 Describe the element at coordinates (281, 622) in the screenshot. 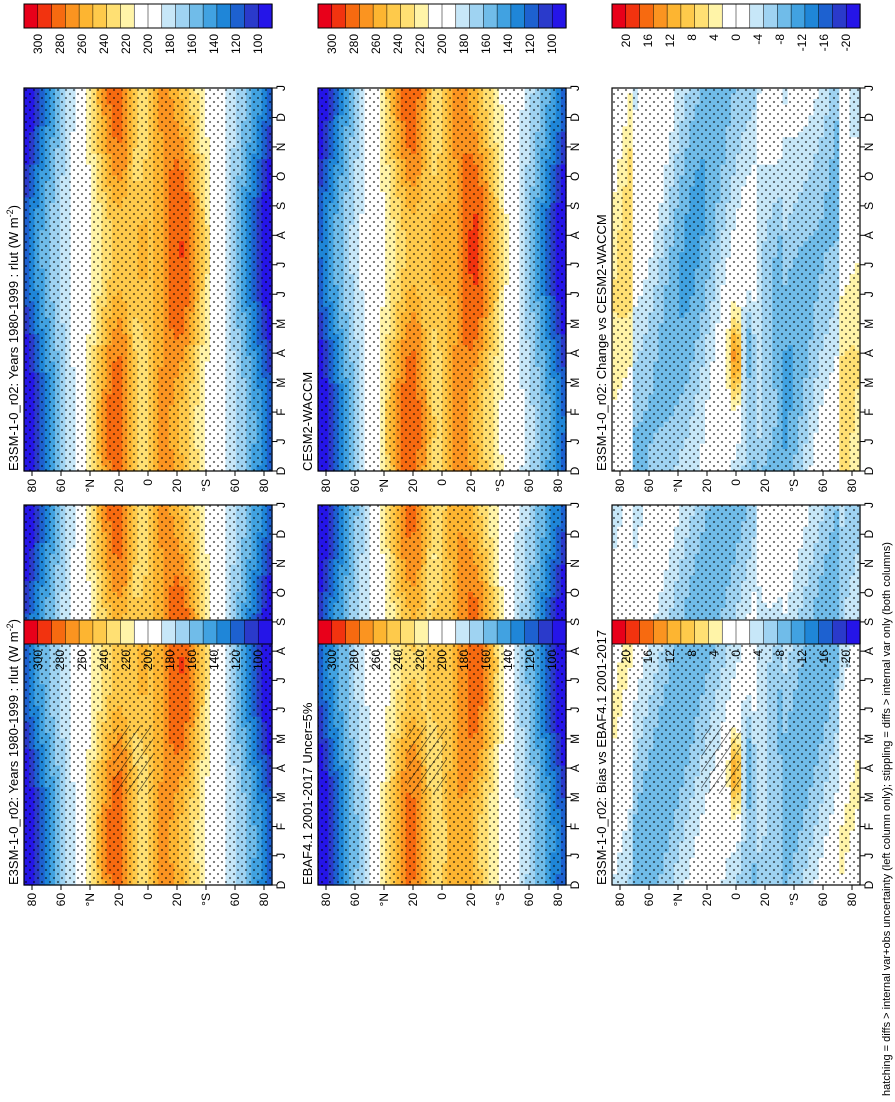

I see `month-tick-label: S` at that location.